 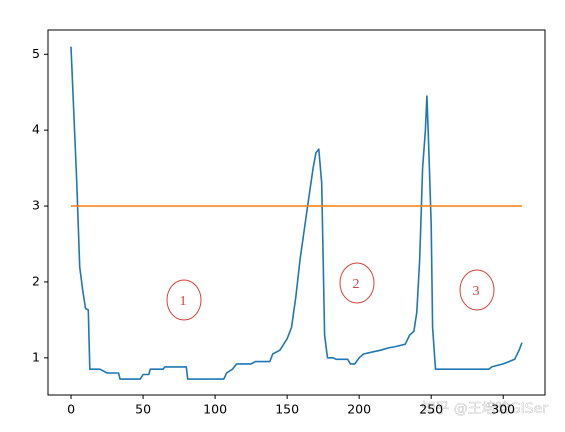 I want to click on x-tick-label: 300, so click(x=503, y=409).